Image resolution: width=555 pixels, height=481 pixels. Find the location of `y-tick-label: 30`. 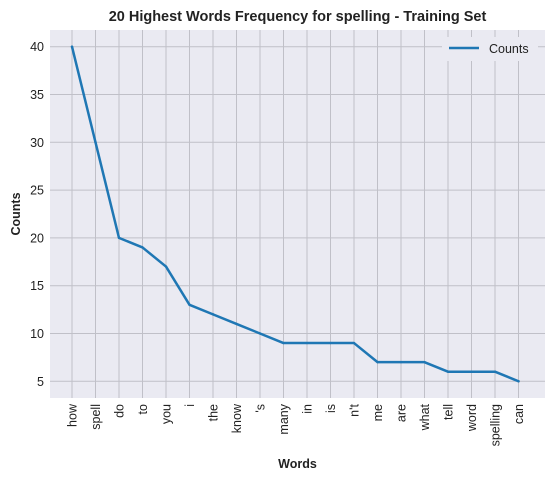

y-tick-label: 30 is located at coordinates (37, 143).